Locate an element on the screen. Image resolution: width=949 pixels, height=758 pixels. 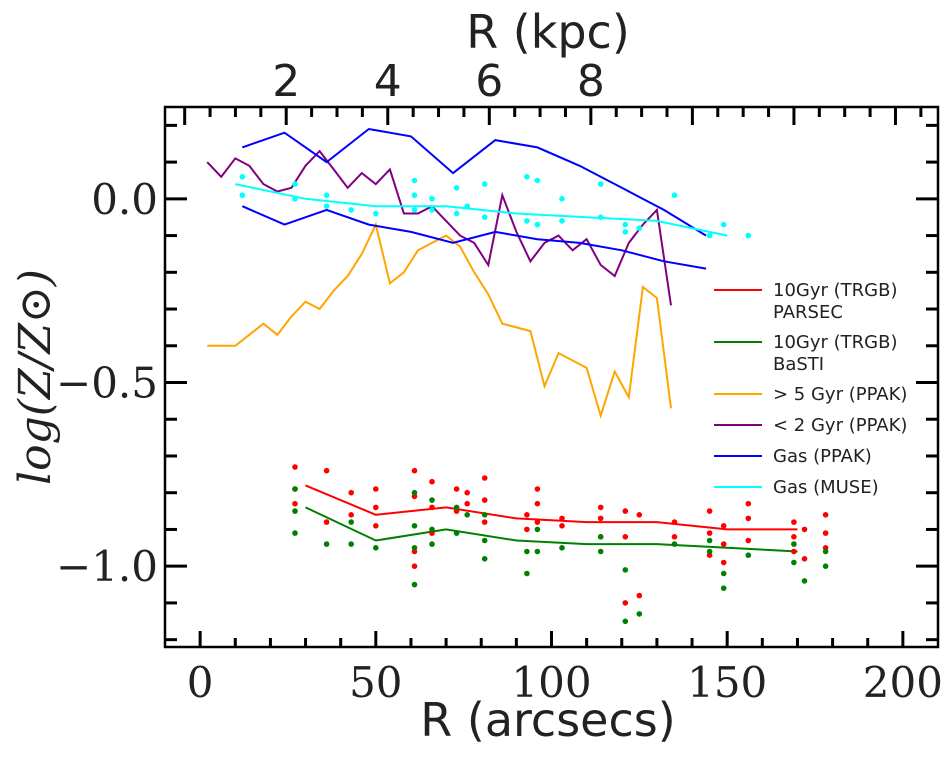
y-axis-label: log(Z/Z⊙) is located at coordinates (35, 377).